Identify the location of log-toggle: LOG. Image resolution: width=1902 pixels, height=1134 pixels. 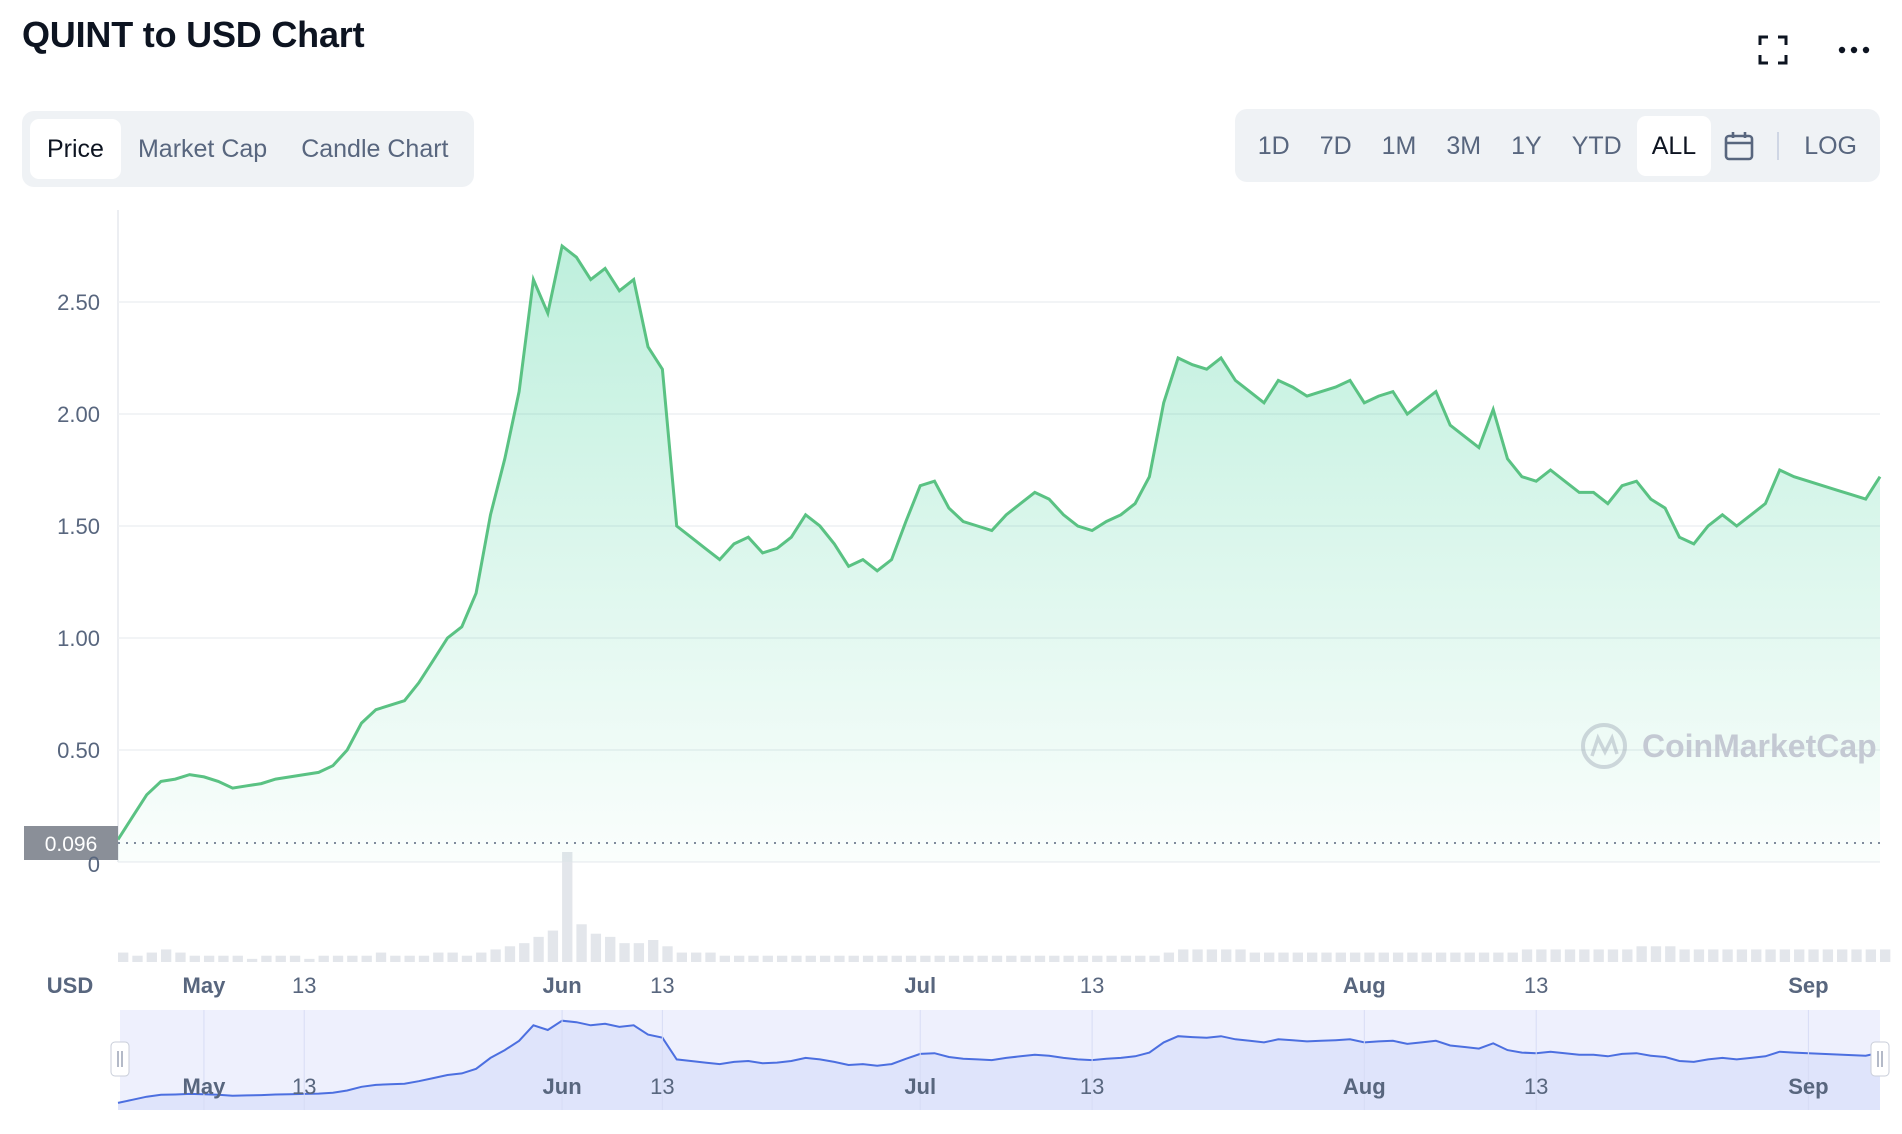
(1830, 145).